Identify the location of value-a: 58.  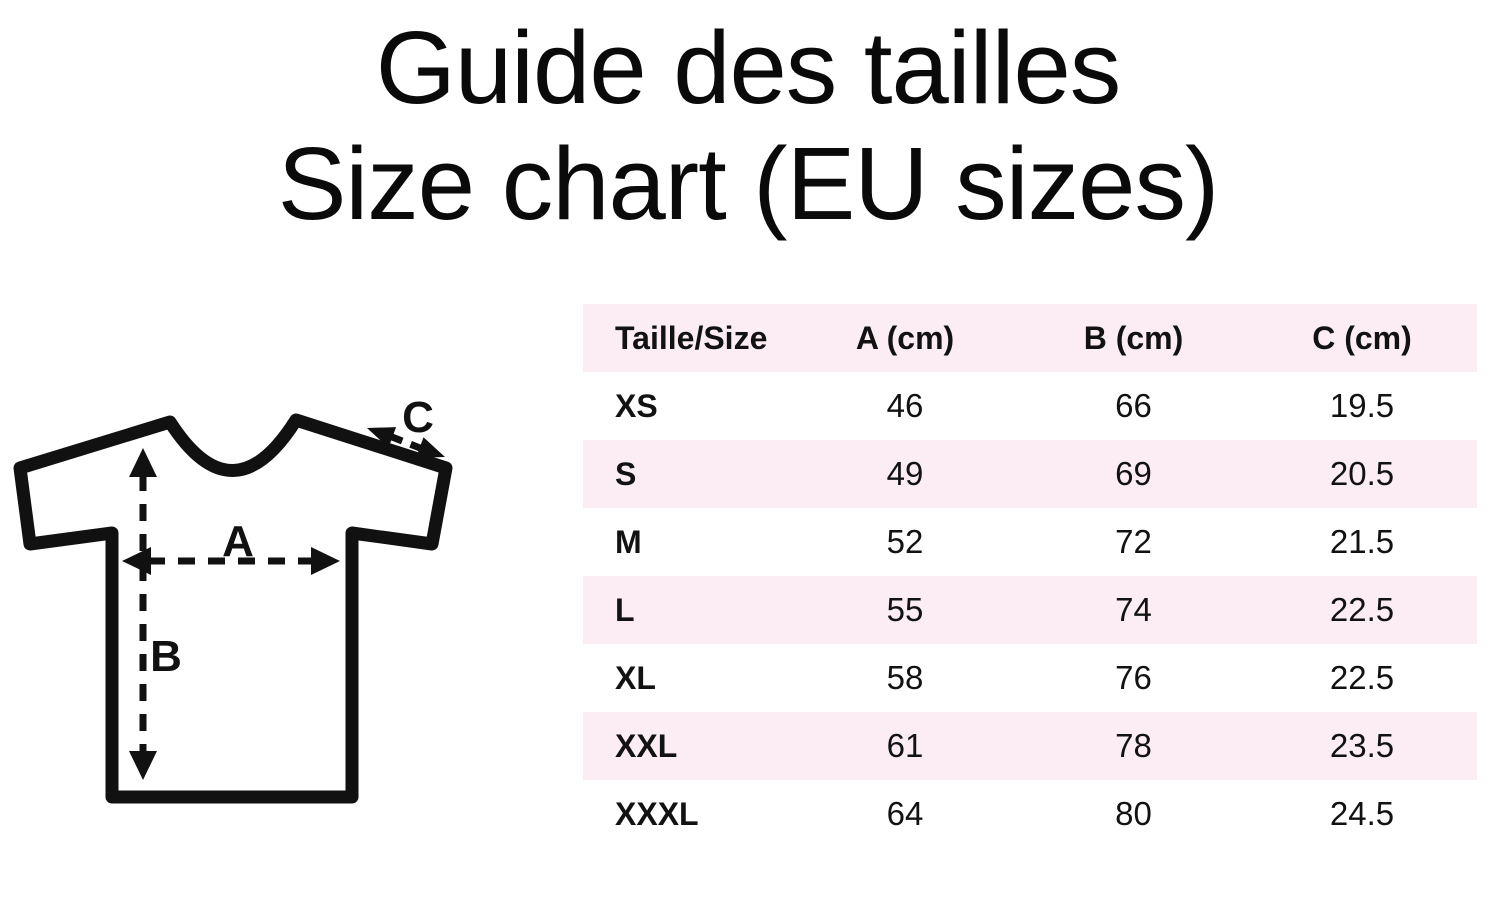
(905, 677).